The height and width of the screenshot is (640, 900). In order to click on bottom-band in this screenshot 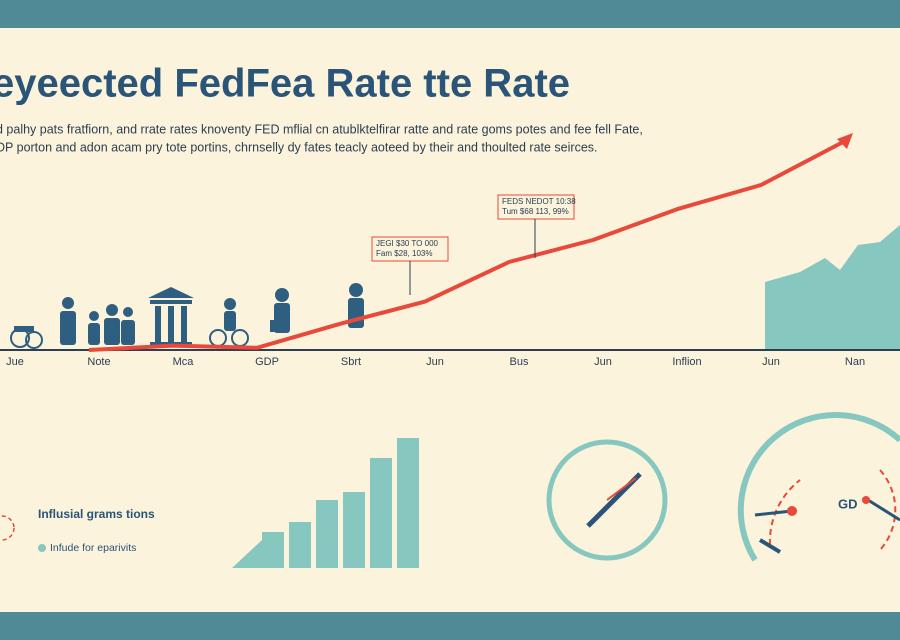, I will do `click(450, 626)`.